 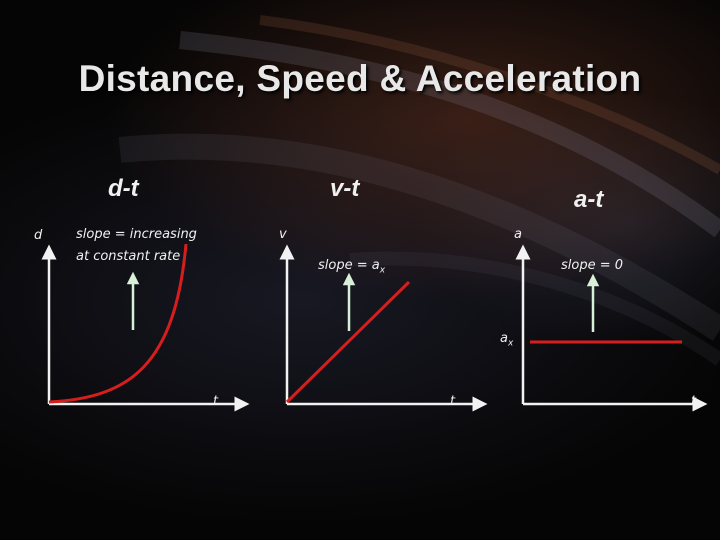 I want to click on at-level-label: ax, so click(x=506, y=341).